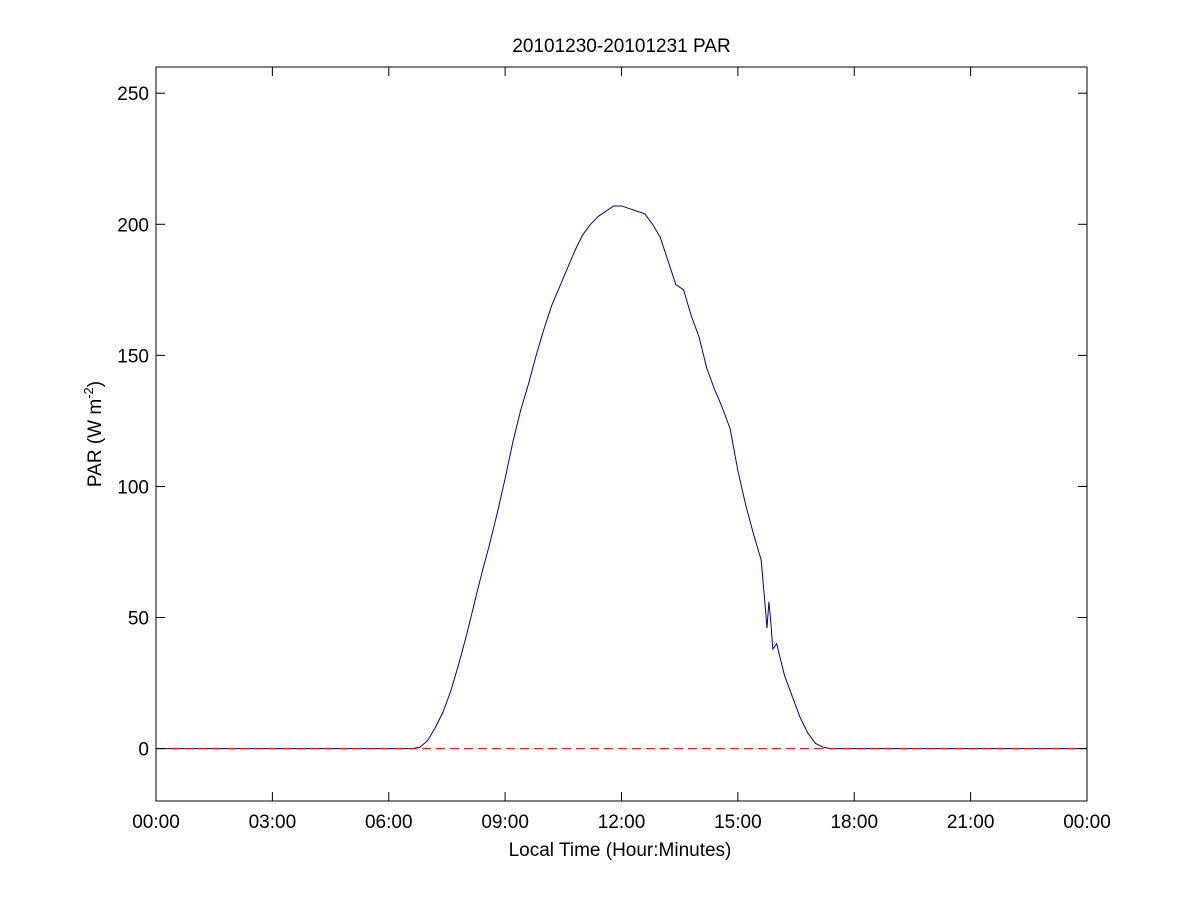 The height and width of the screenshot is (901, 1201). What do you see at coordinates (620, 850) in the screenshot?
I see `x-axis-label: Local Time (Hour:Minutes)` at bounding box center [620, 850].